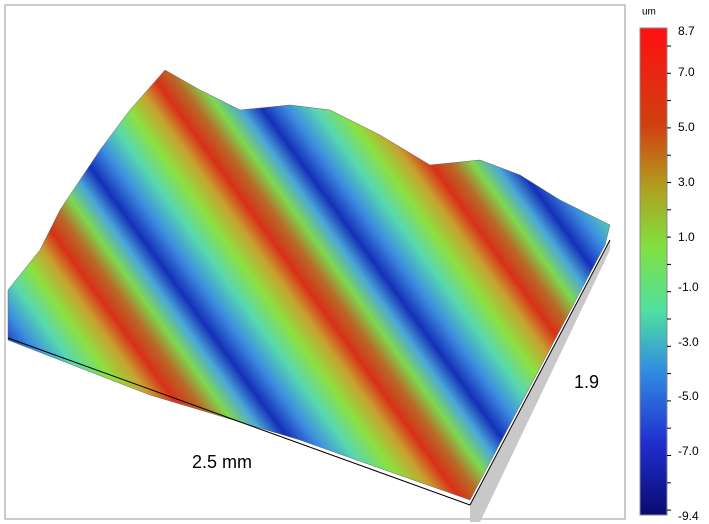 Image resolution: width=709 pixels, height=524 pixels. What do you see at coordinates (586, 382) in the screenshot?
I see `width-label: 1.9` at bounding box center [586, 382].